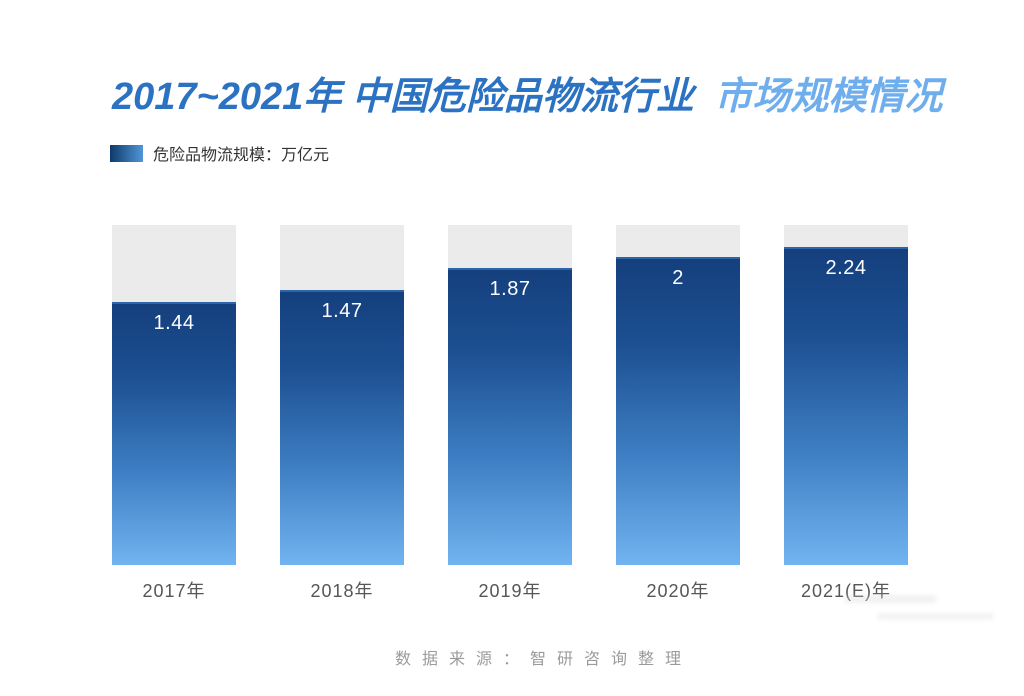 The image size is (1024, 696). What do you see at coordinates (678, 591) in the screenshot?
I see `x-axis-label: 2020年` at bounding box center [678, 591].